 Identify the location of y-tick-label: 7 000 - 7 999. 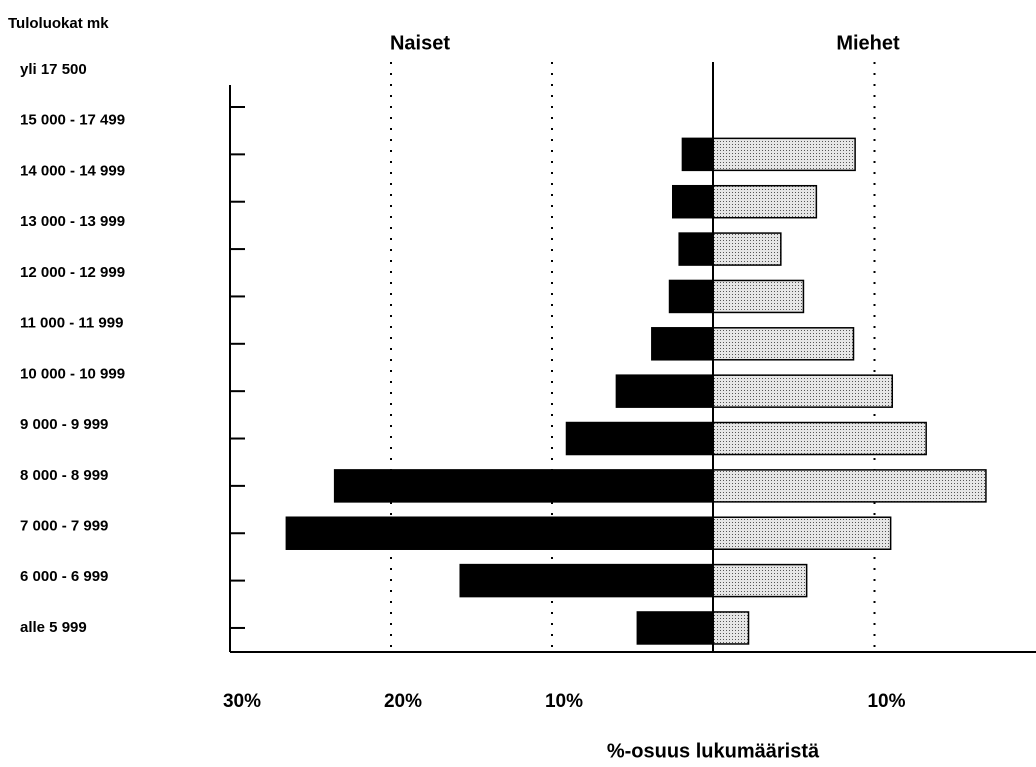
(64, 526).